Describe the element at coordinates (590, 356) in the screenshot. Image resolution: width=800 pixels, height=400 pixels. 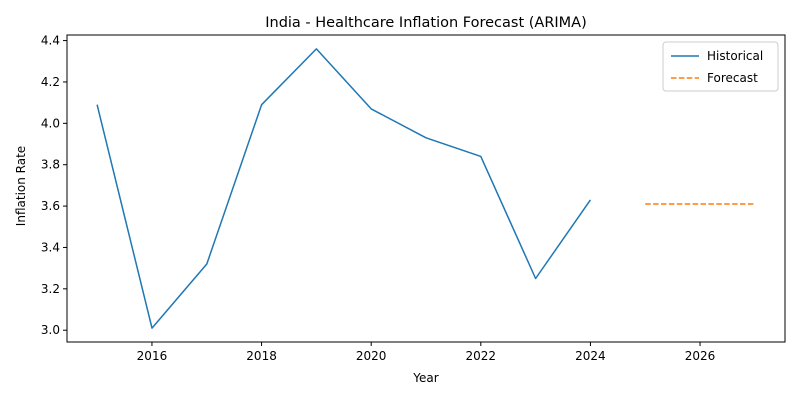
I see `x-tick-label: 2024` at that location.